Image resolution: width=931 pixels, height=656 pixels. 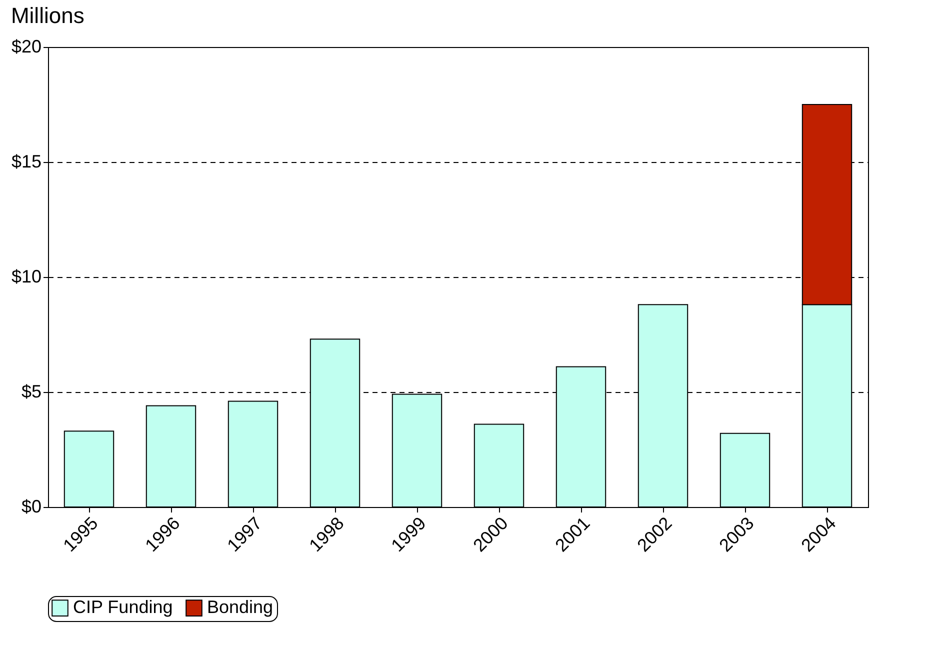 What do you see at coordinates (26, 46) in the screenshot?
I see `y-tick-label: $20` at bounding box center [26, 46].